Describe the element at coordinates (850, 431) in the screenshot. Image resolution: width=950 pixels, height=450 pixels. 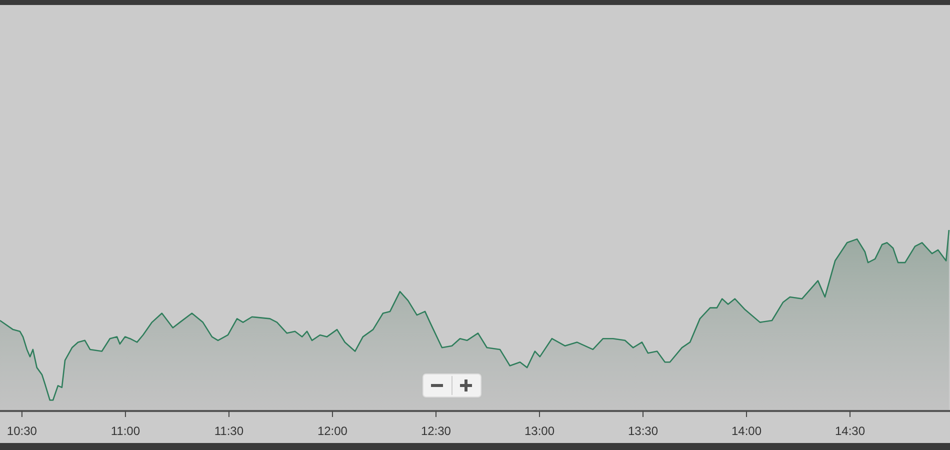
I see `x-tick-label: 14:30` at that location.